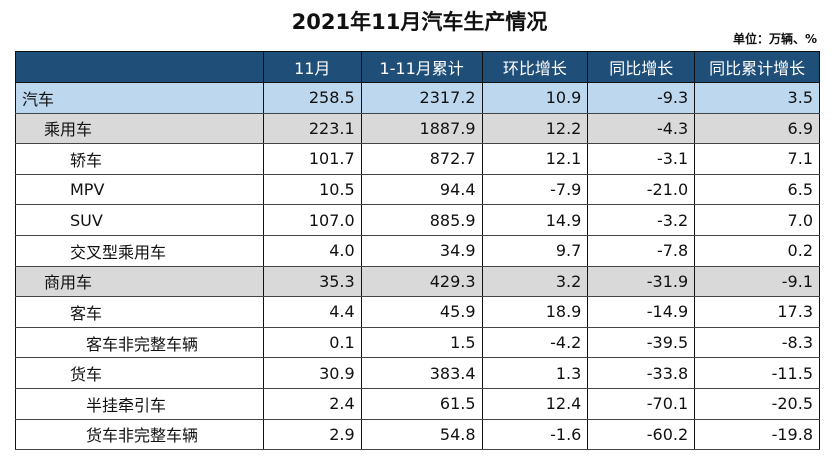 The height and width of the screenshot is (459, 839). Describe the element at coordinates (312, 220) in the screenshot. I see `cell-value: 107.0` at that location.